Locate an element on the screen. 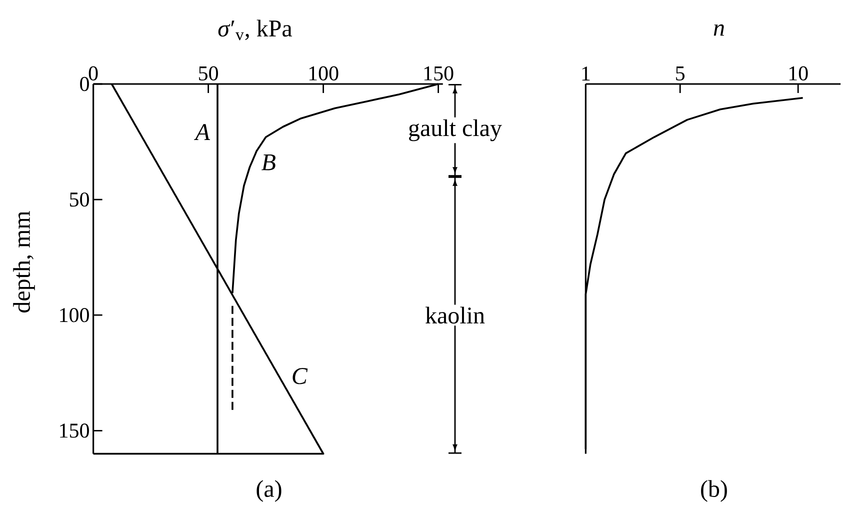  annotation: gault clay is located at coordinates (455, 130).